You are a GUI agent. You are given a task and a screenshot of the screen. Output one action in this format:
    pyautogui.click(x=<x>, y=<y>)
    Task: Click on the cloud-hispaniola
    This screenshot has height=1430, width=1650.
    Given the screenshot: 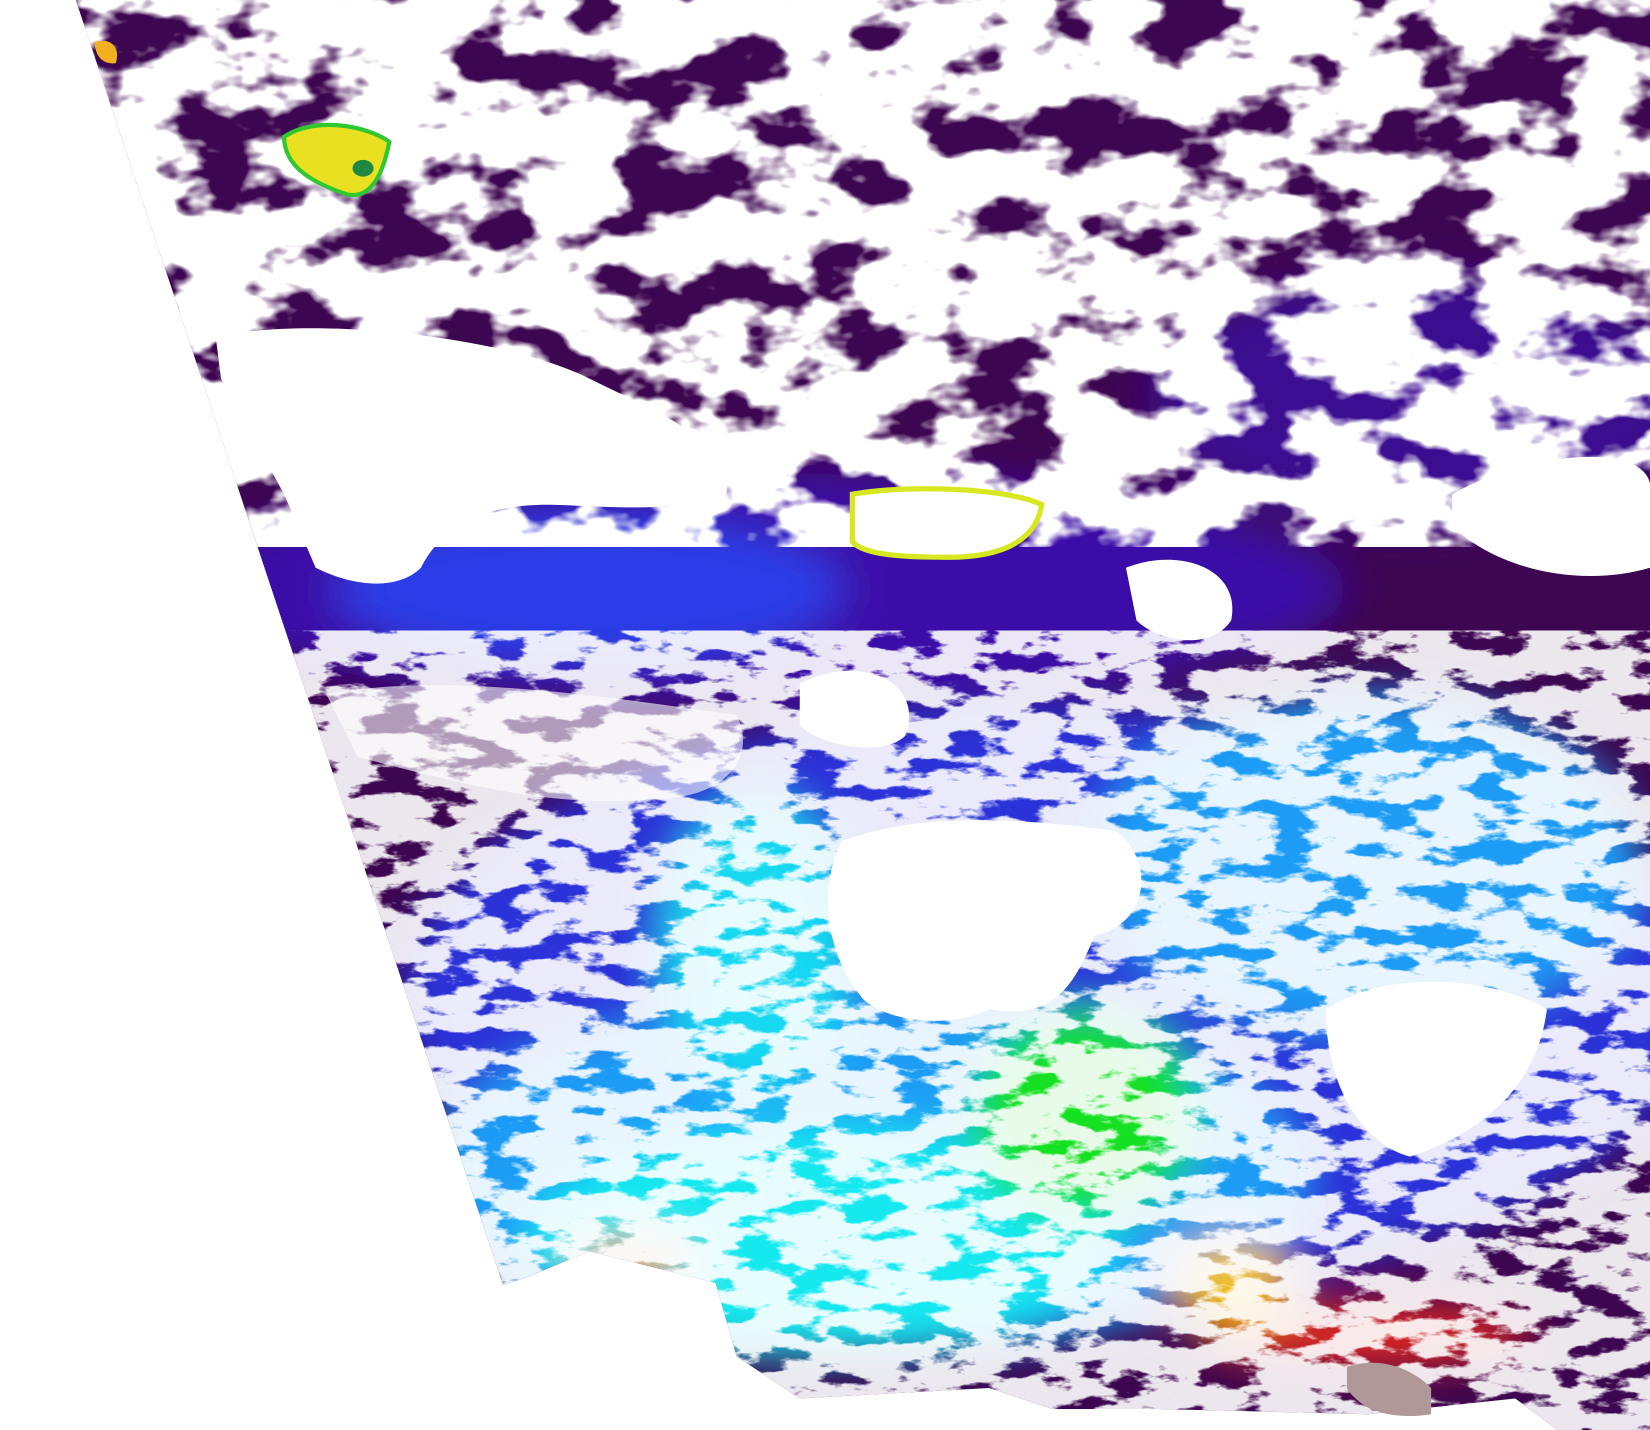 What is the action you would take?
    pyautogui.click(x=471, y=456)
    